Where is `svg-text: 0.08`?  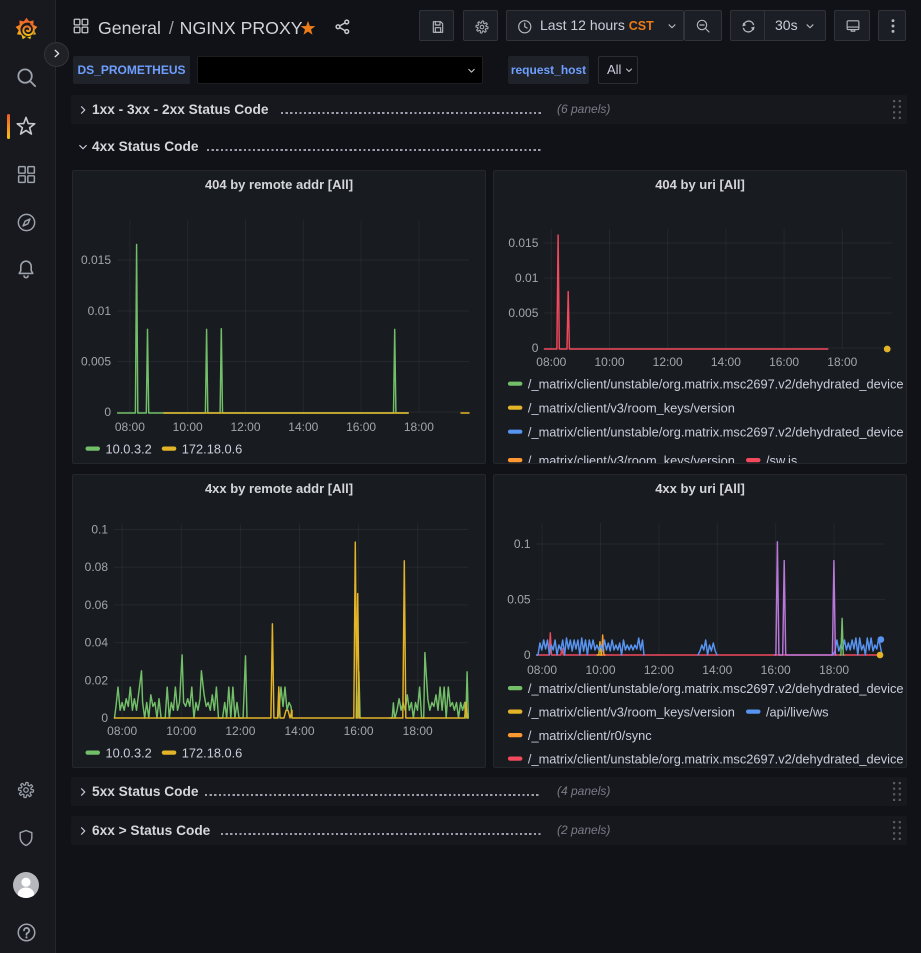
svg-text: 0.08 is located at coordinates (97, 567).